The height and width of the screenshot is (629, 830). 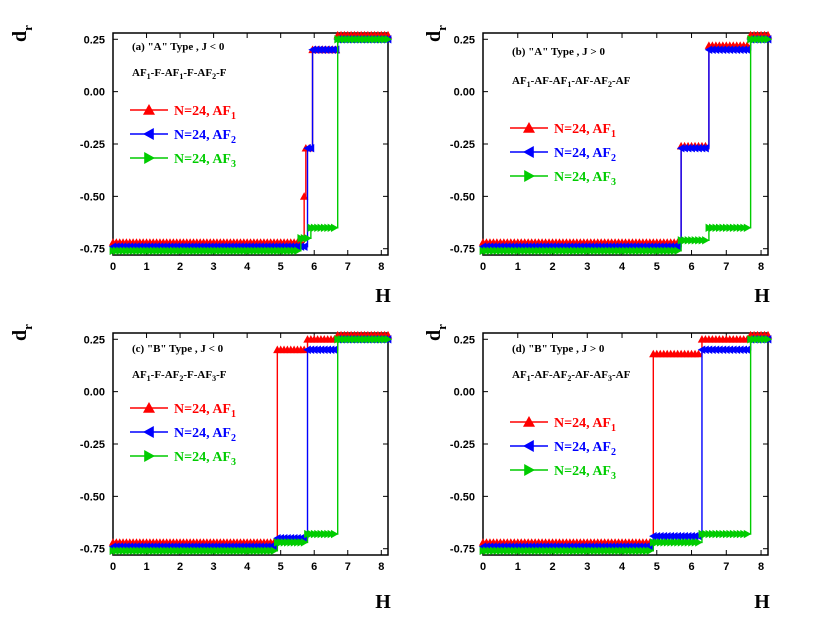 What do you see at coordinates (571, 376) in the screenshot?
I see `configuration-label: AF1-AF-AF2-AF-AF3-AF` at bounding box center [571, 376].